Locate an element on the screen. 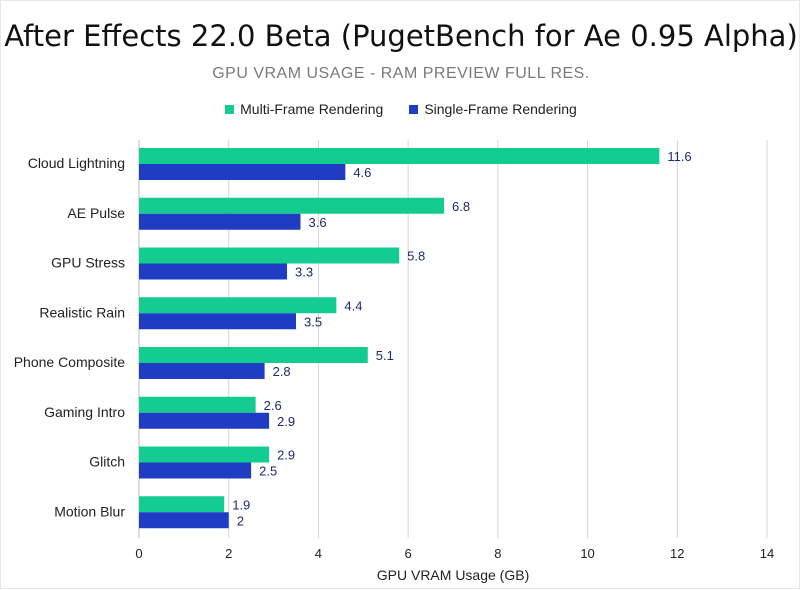  x-tick-label: 10 is located at coordinates (587, 553).